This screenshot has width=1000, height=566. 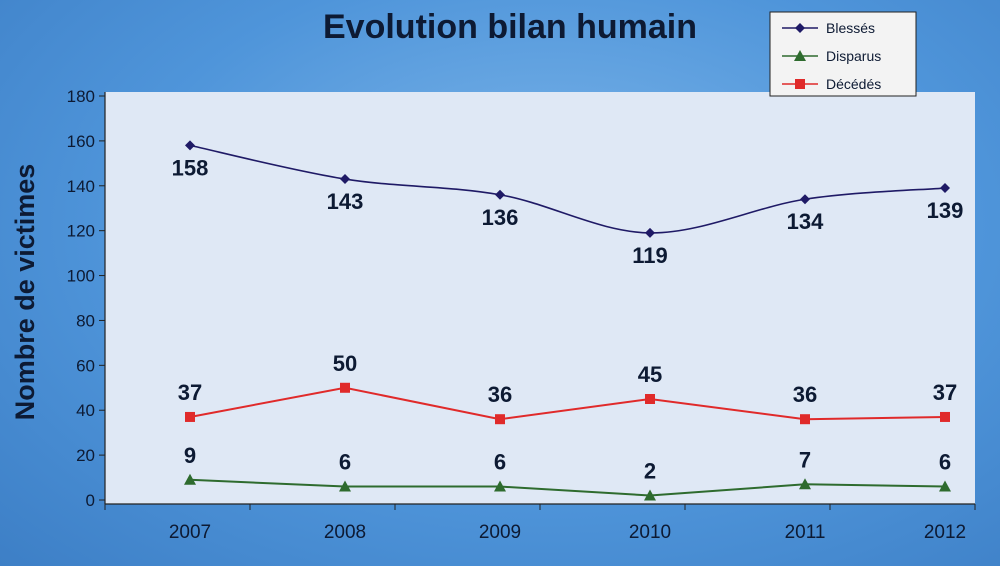 I want to click on x-tick-label: 2010, so click(x=650, y=532).